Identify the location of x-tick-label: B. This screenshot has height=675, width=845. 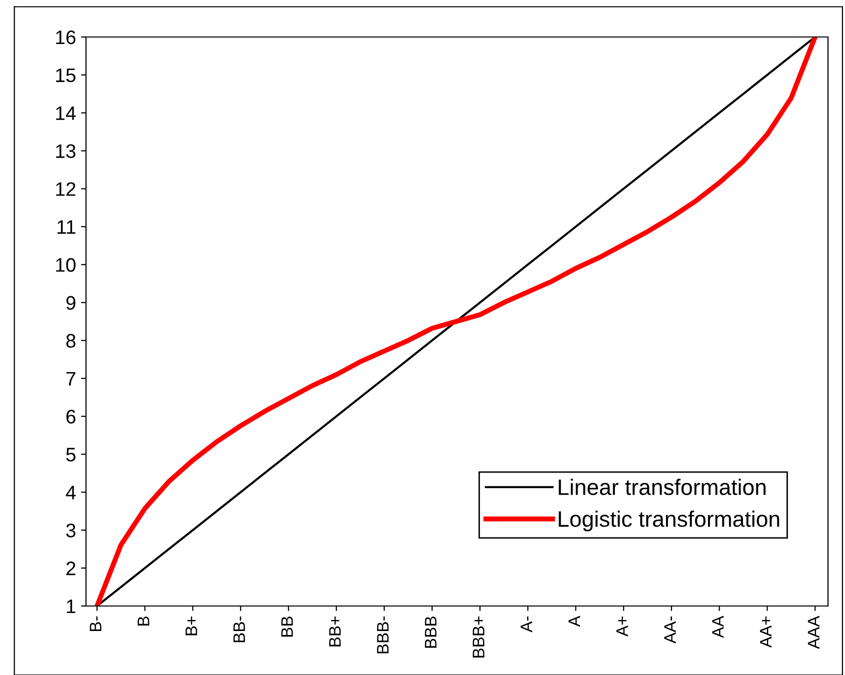
(144, 621).